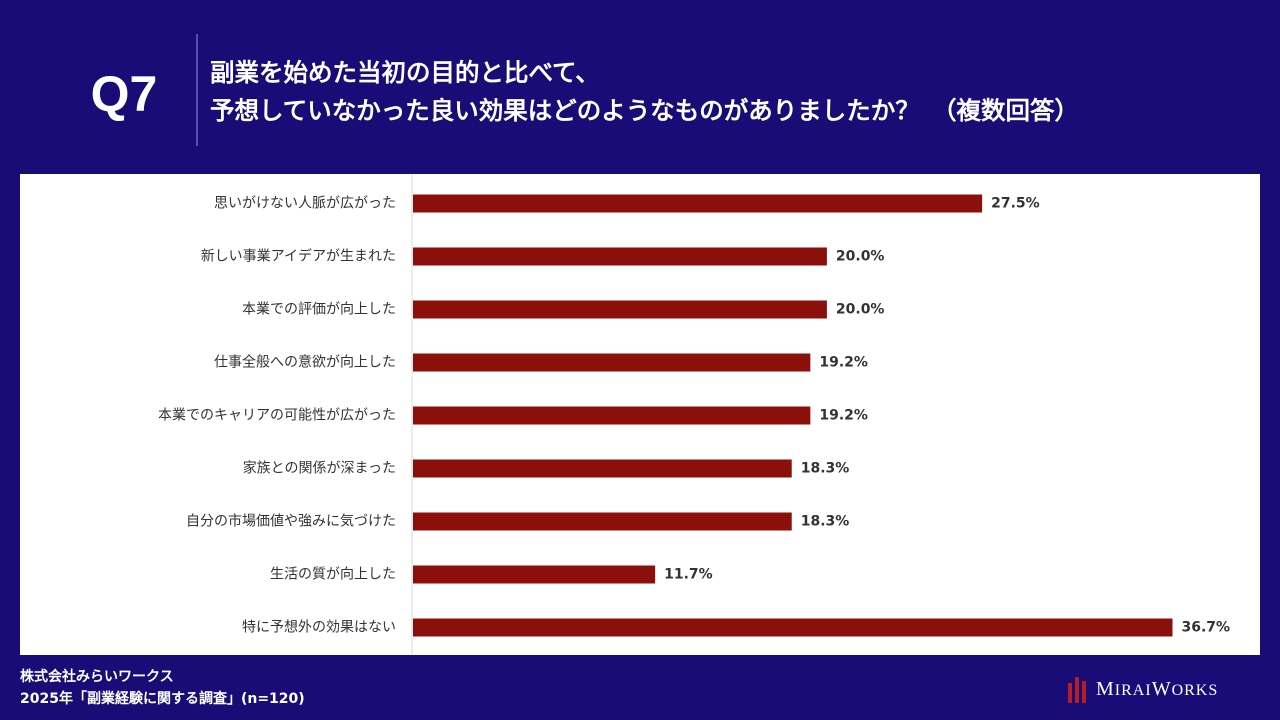  I want to click on footer-company: 株式会社みらいワークス, so click(97, 677).